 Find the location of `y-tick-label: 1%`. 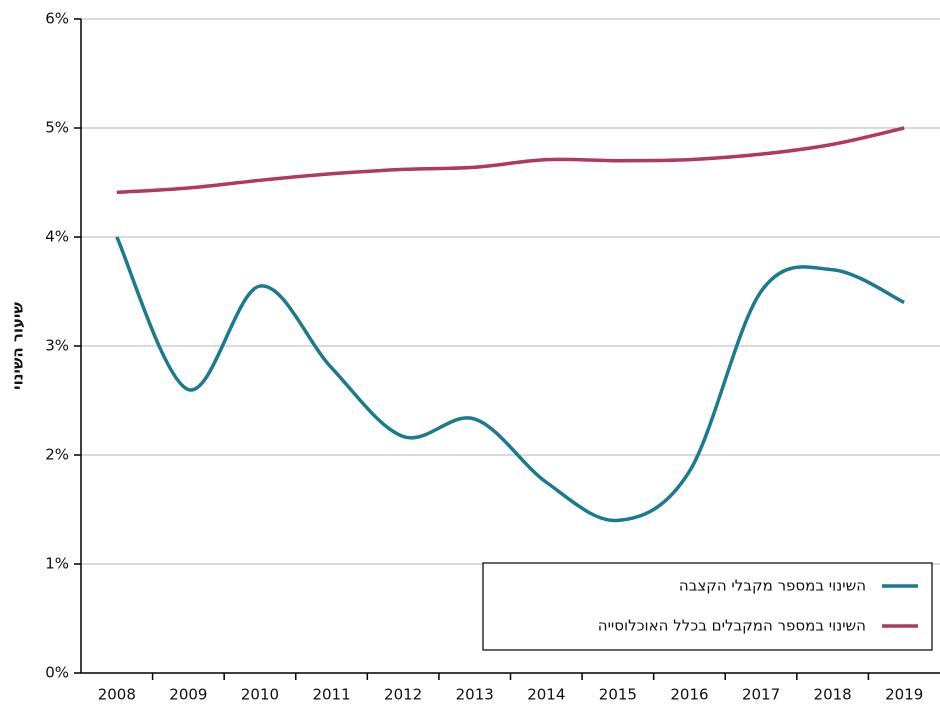

y-tick-label: 1% is located at coordinates (57, 564).